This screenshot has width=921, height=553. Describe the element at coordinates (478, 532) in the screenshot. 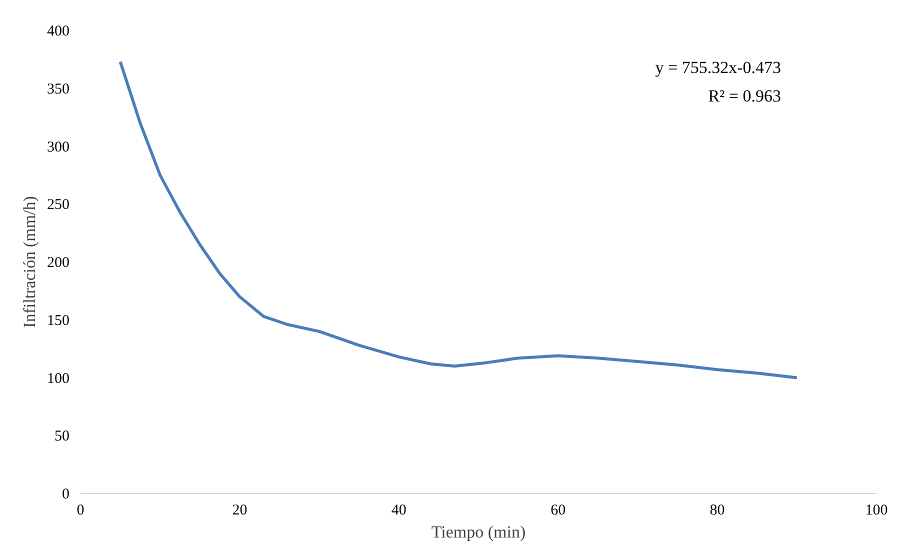

I see `x-axis-title: Tiempo (min)` at that location.